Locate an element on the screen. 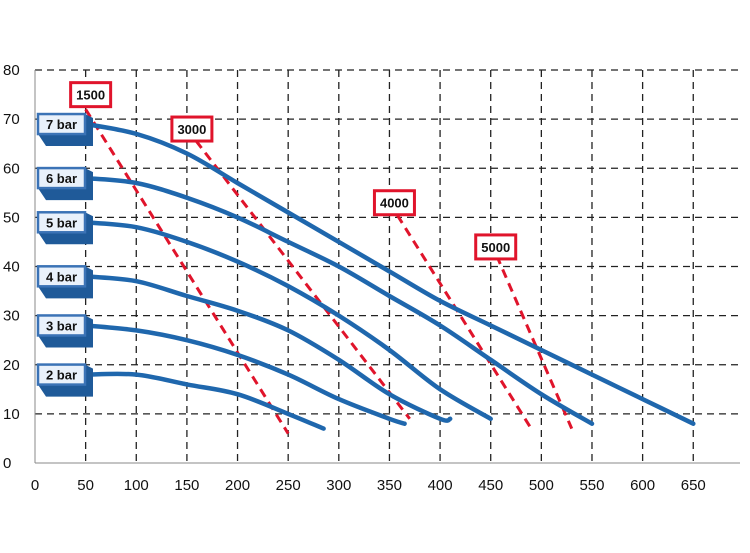 The height and width of the screenshot is (553, 750). pressure-label-text: 6 bar is located at coordinates (61, 178).